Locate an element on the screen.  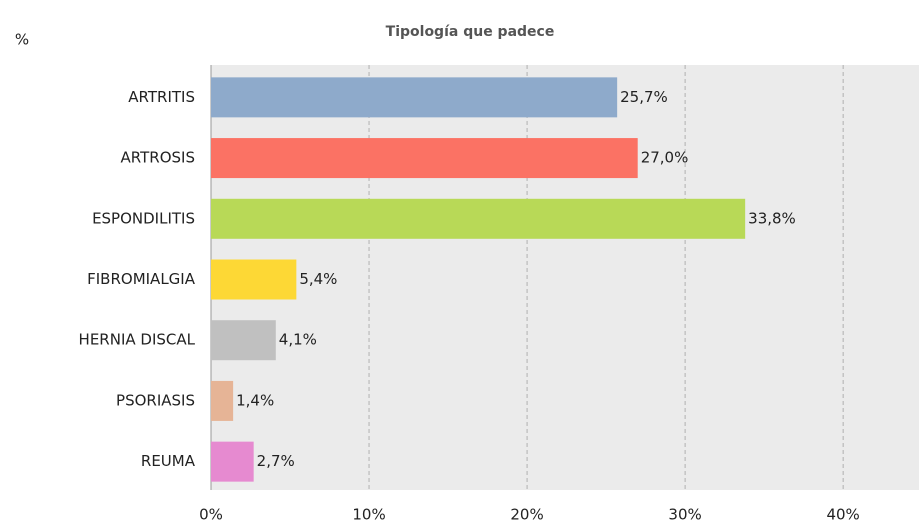
y-tick-label: HERNIA DISCAL is located at coordinates (137, 340).